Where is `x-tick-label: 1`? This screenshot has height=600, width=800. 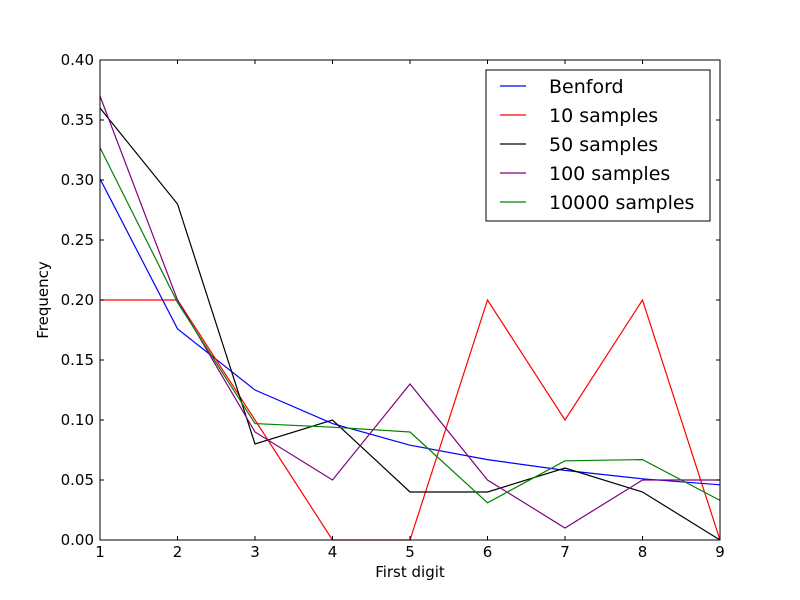 x-tick-label: 1 is located at coordinates (100, 552).